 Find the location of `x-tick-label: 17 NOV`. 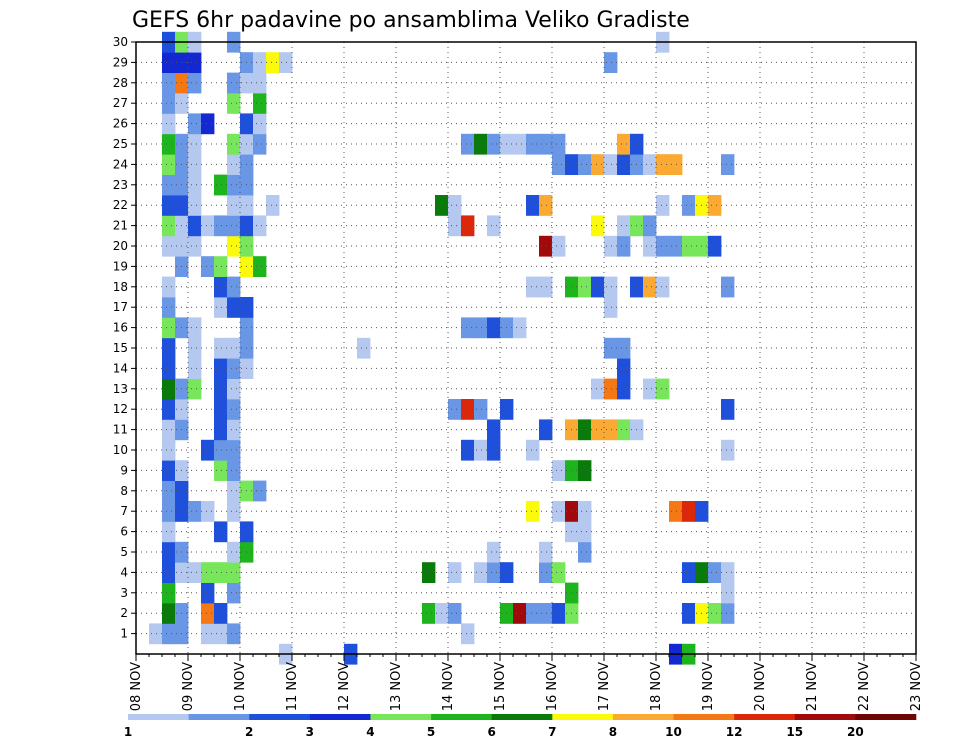

x-tick-label: 17 NOV is located at coordinates (604, 686).